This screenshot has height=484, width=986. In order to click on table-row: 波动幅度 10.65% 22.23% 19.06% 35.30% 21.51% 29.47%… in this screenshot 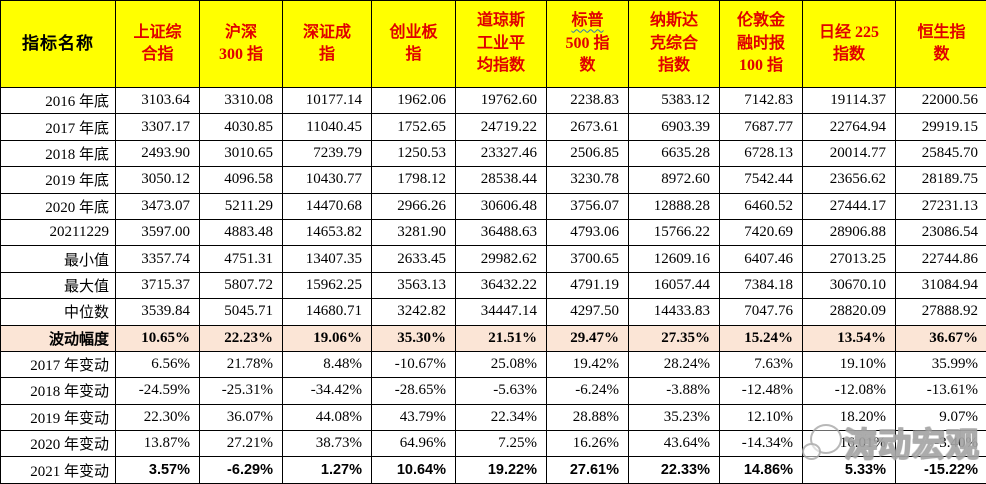, I will do `click(493, 338)`.